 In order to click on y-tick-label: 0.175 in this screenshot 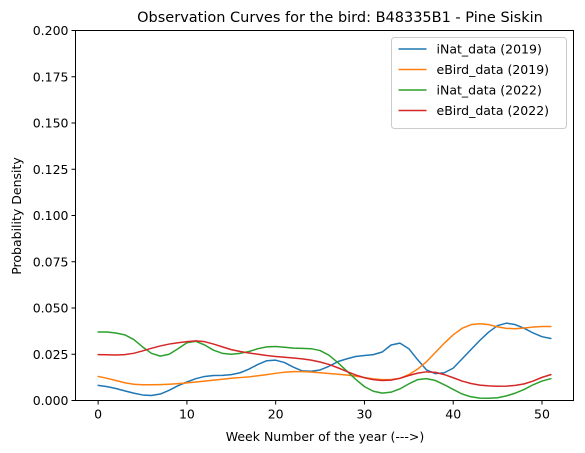, I will do `click(51, 76)`.